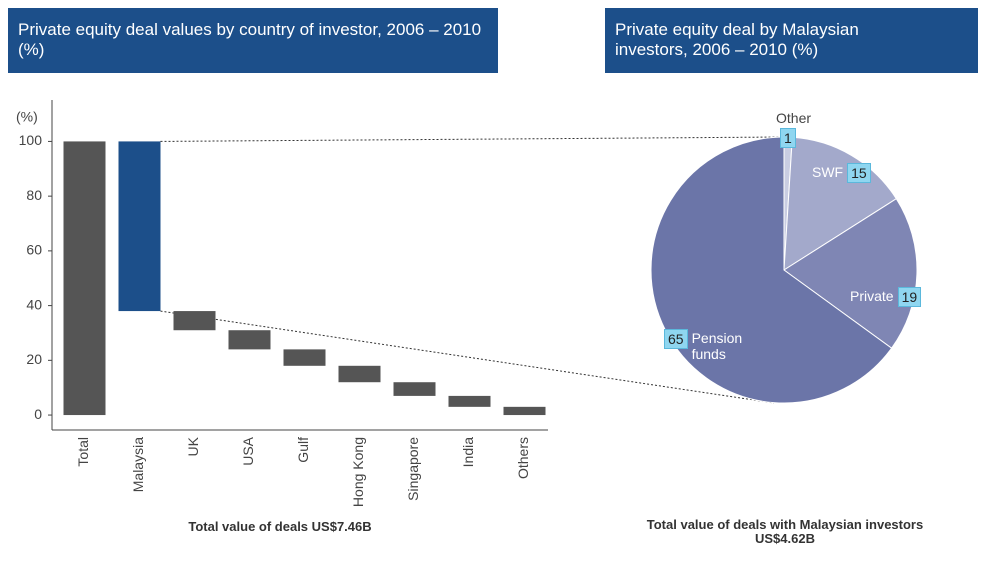  Describe the element at coordinates (909, 297) in the screenshot. I see `slice-value: 19` at that location.